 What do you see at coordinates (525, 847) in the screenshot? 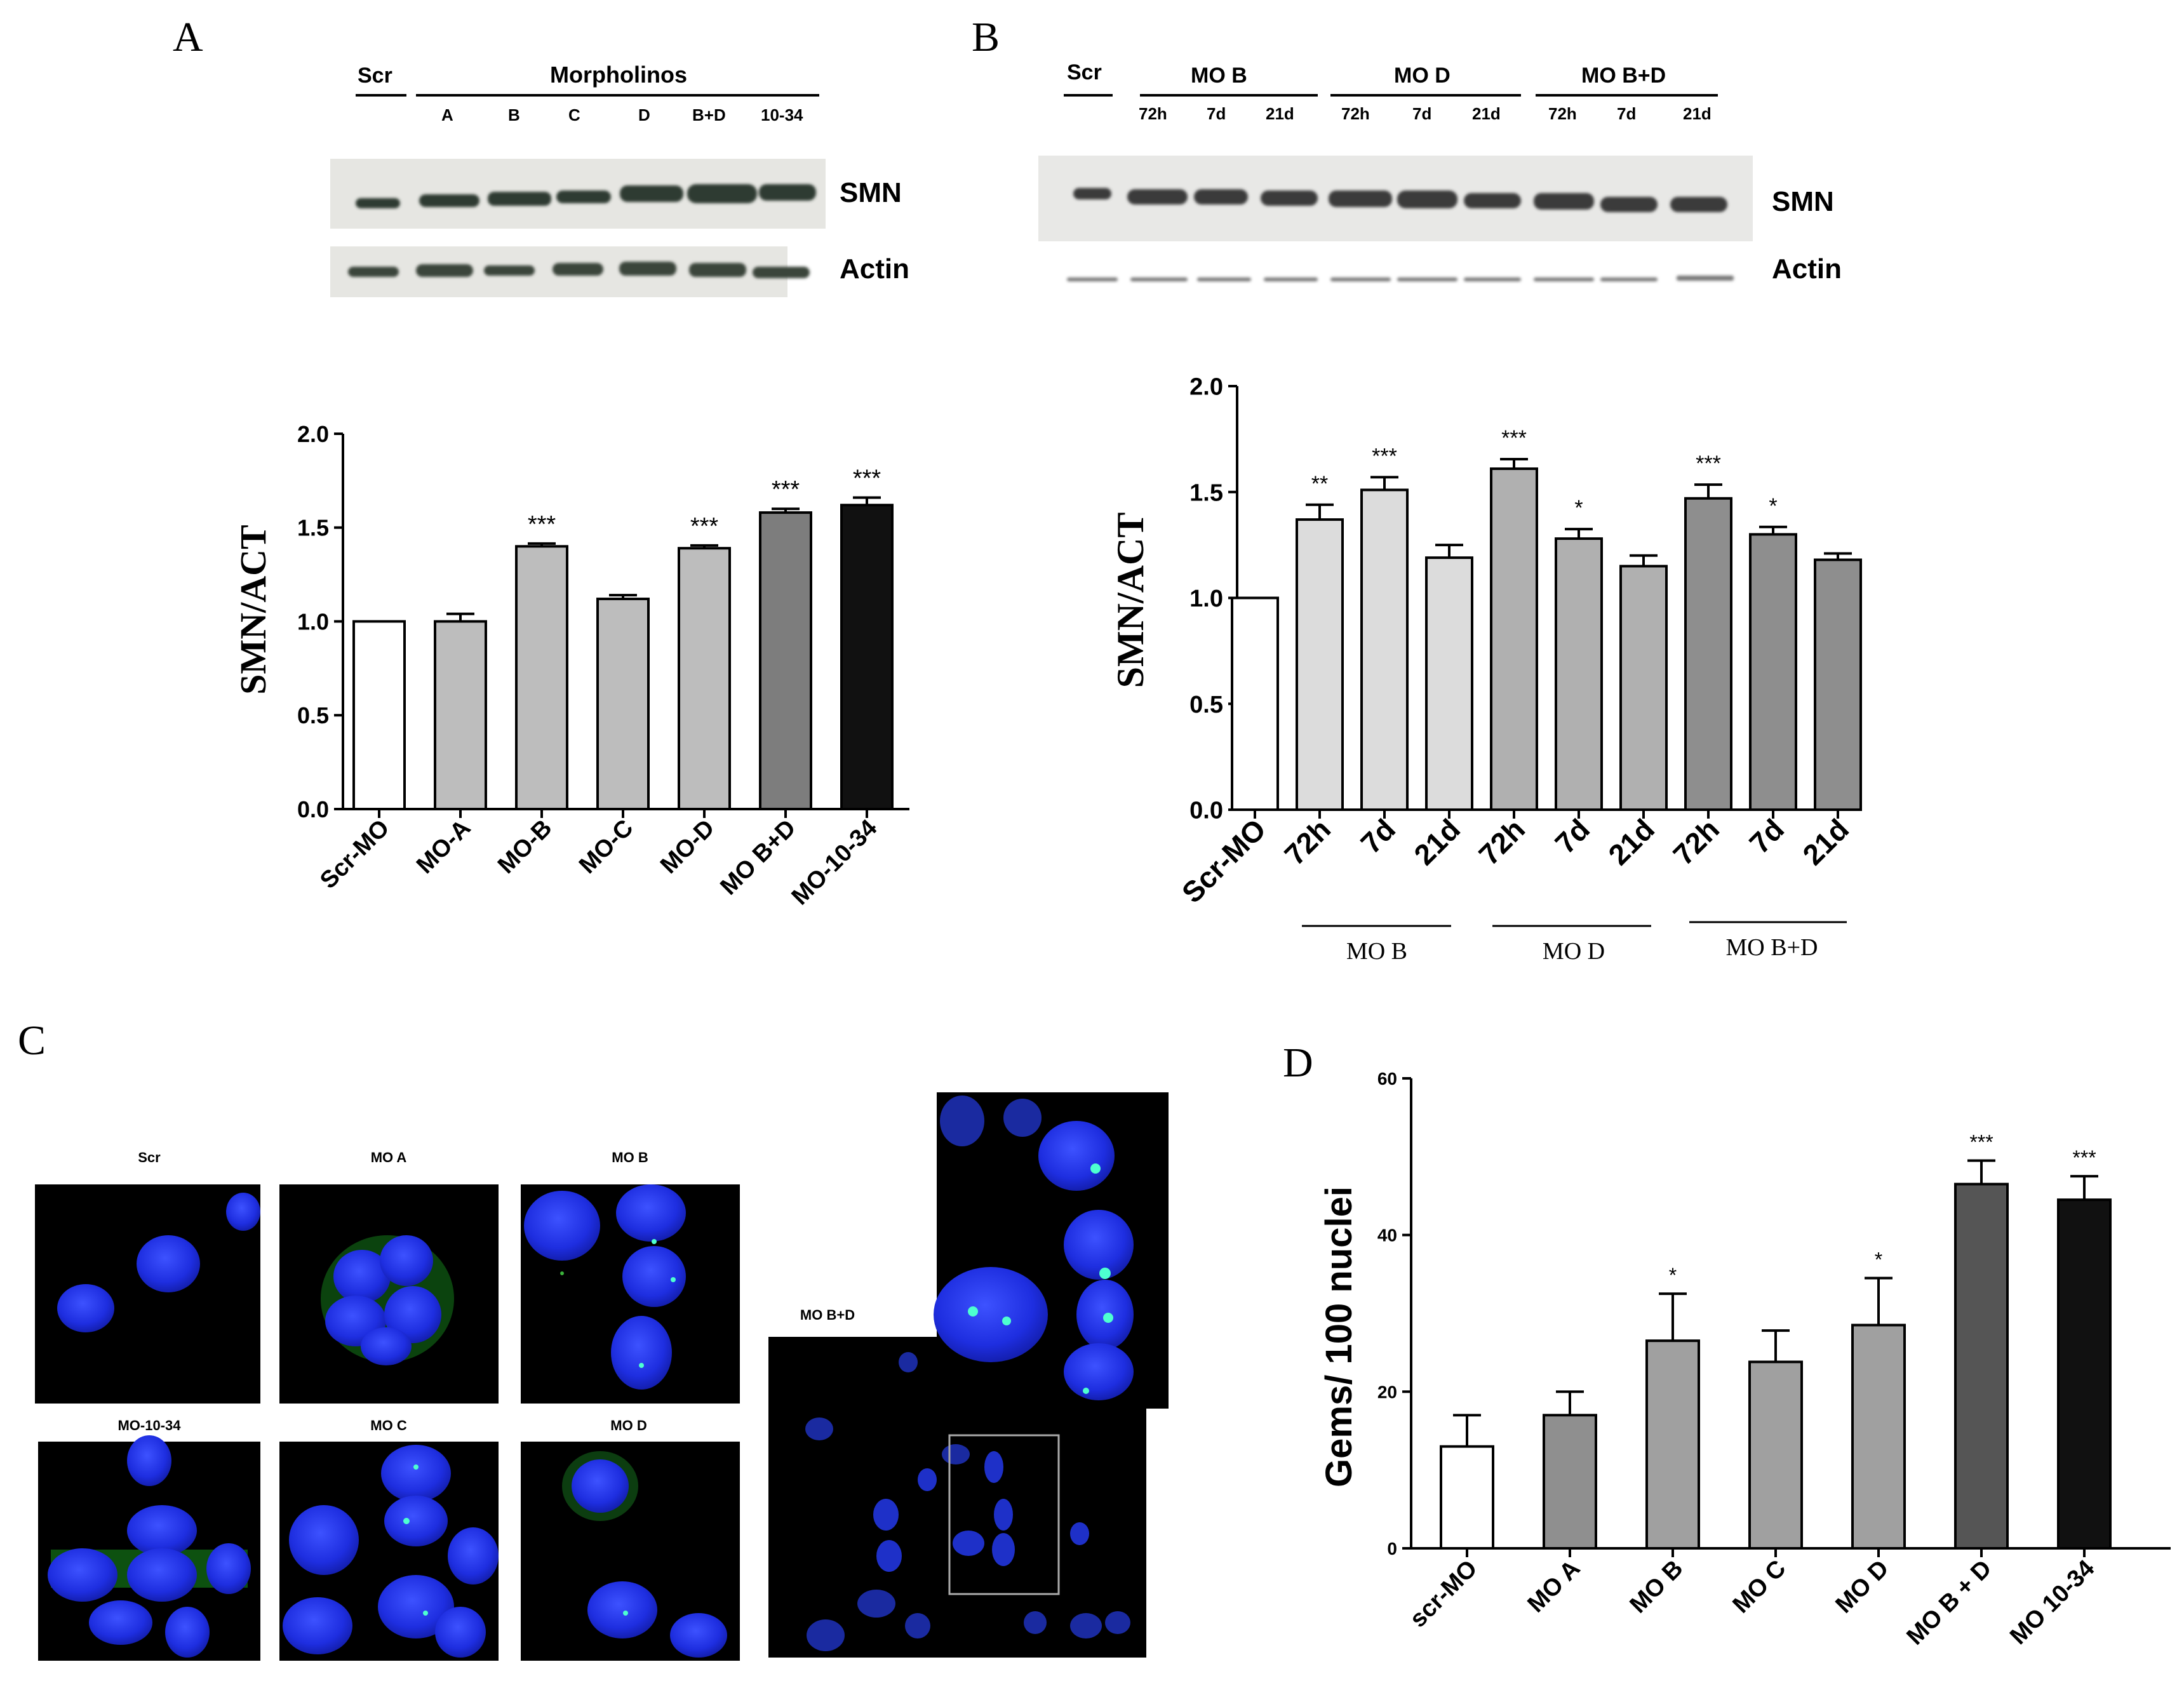
I see `x-category-label: MO-B` at bounding box center [525, 847].